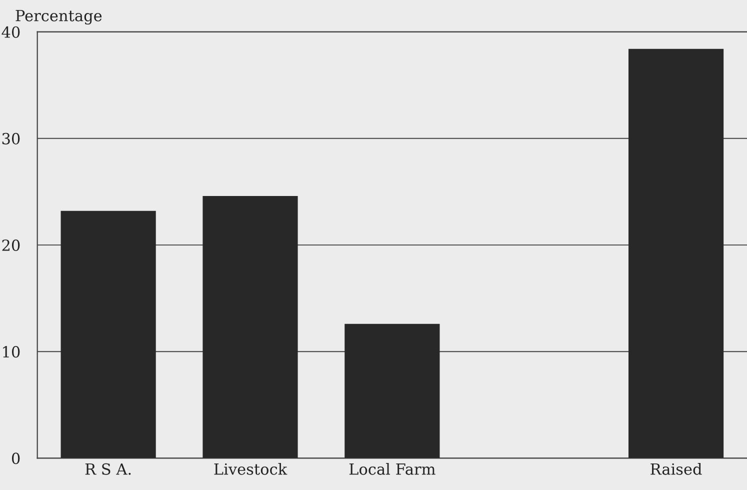  I want to click on x-tick-label: R S A., so click(108, 469).